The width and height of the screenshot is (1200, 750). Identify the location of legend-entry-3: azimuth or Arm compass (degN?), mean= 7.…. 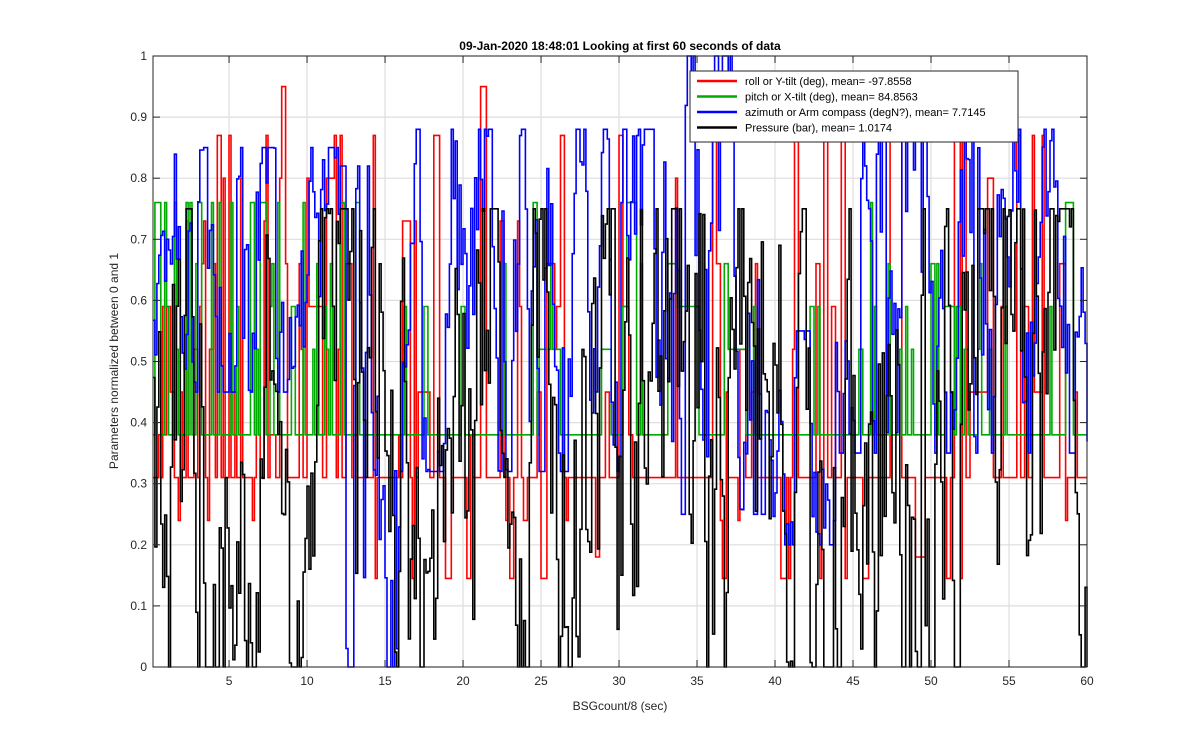
(865, 113).